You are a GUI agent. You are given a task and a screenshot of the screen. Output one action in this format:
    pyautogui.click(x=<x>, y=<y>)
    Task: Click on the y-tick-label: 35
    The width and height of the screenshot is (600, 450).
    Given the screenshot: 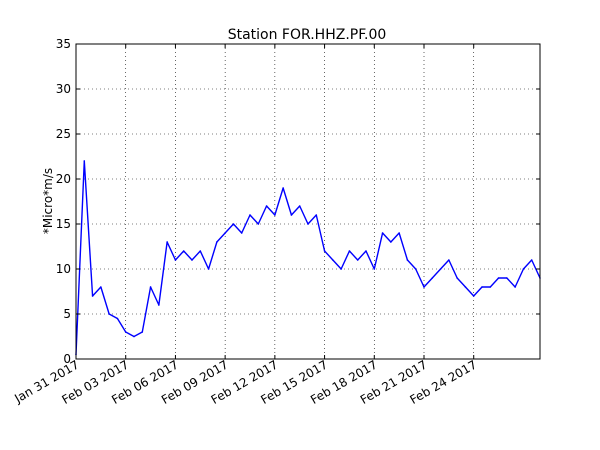 What is the action you would take?
    pyautogui.click(x=63, y=44)
    